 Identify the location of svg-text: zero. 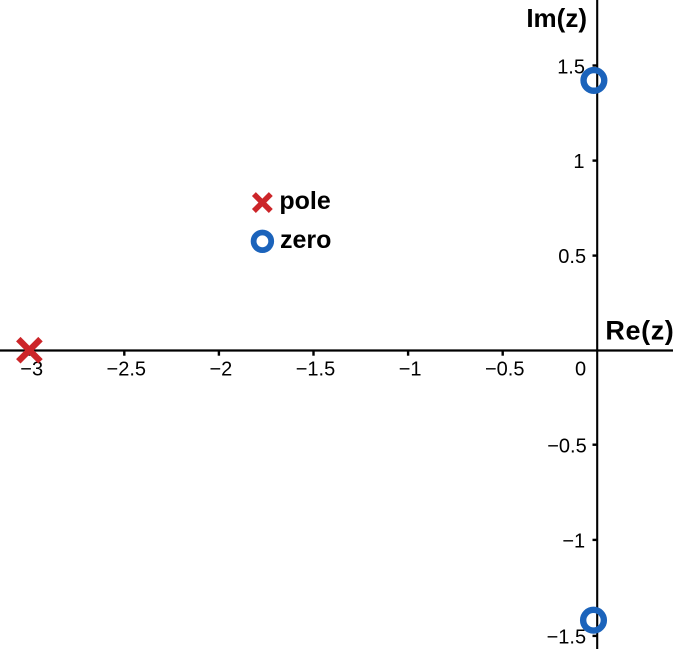
(305, 240).